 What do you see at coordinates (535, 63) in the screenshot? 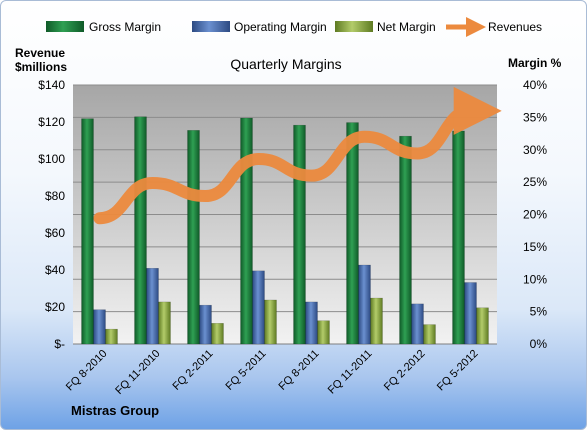
I see `right-axis-title: Margin %` at bounding box center [535, 63].